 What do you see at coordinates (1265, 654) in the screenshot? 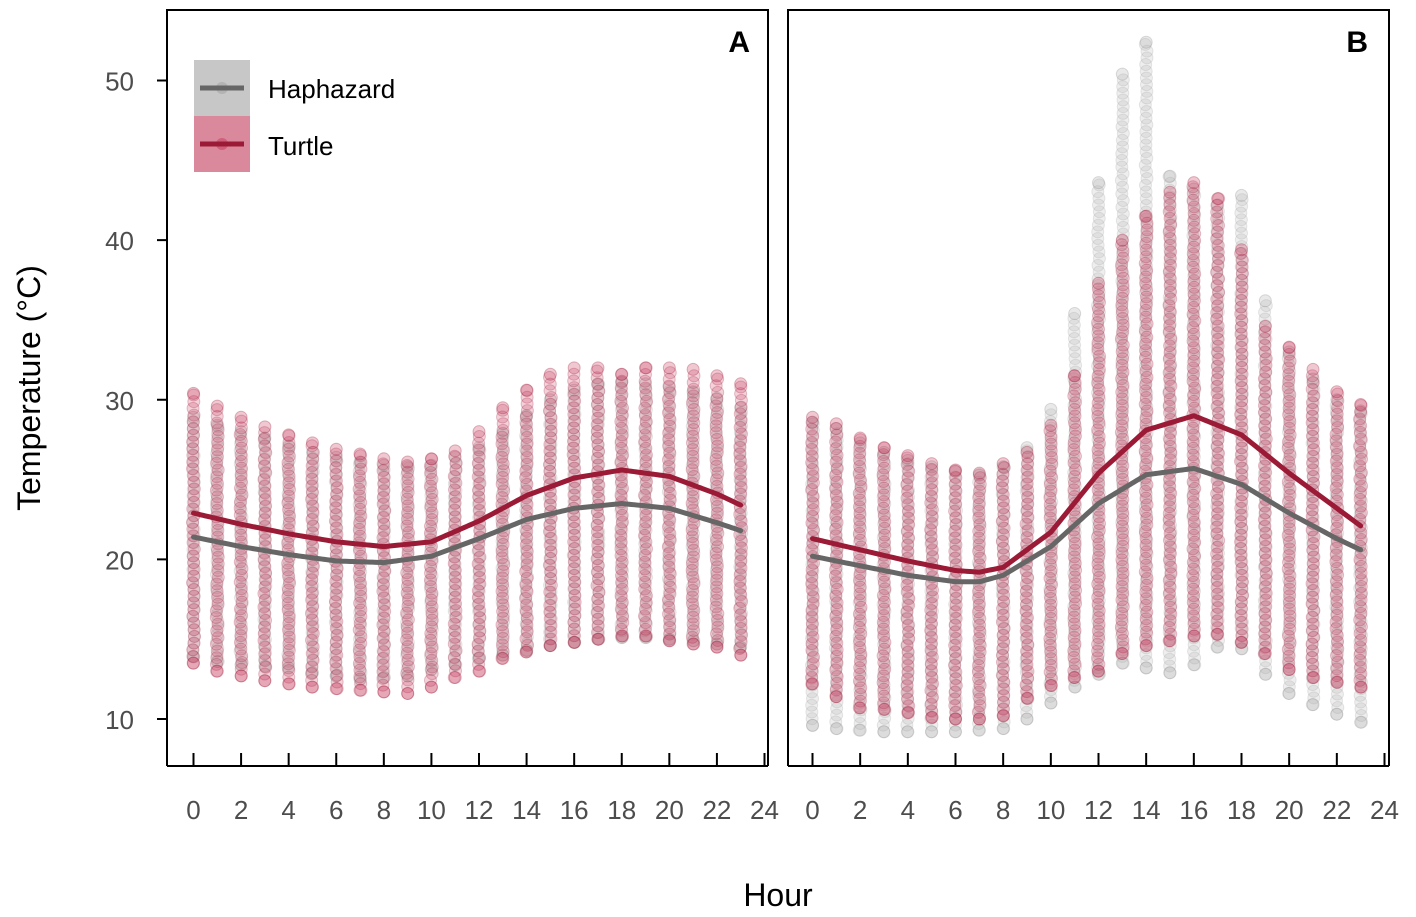
I see `panel-b-point-turtle-min` at bounding box center [1265, 654].